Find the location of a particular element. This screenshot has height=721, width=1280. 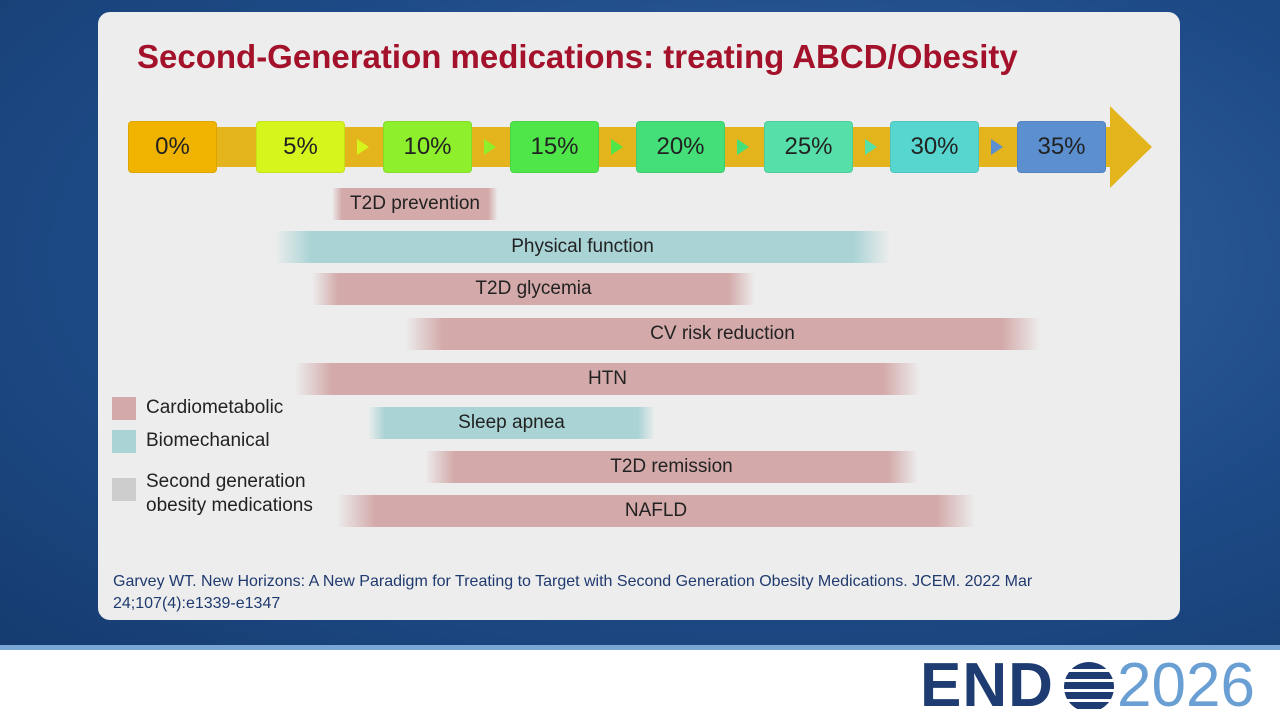

legend-label: Cardiometabolic is located at coordinates (215, 407).